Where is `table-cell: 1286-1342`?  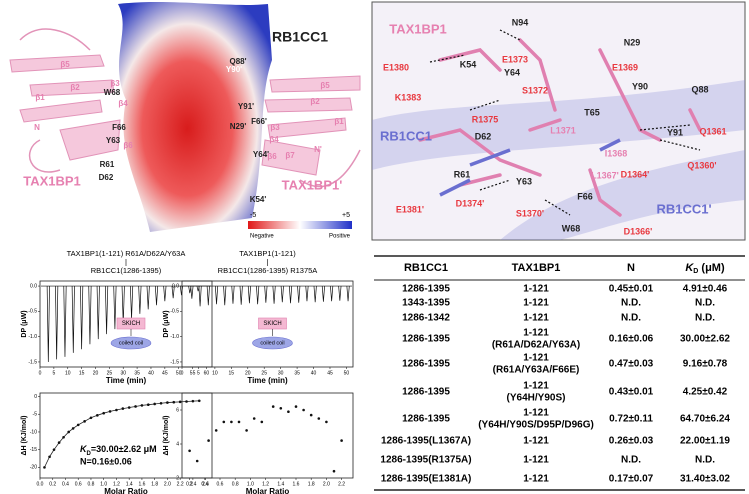 table-cell: 1286-1342 is located at coordinates (426, 318).